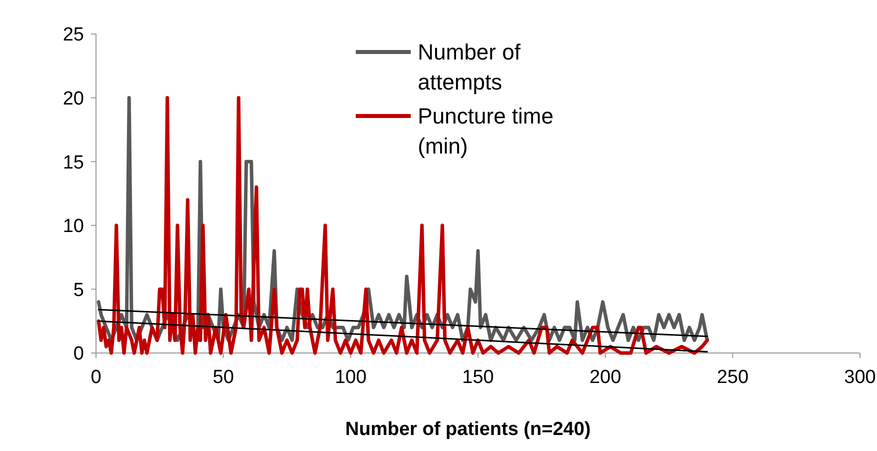 Image resolution: width=877 pixels, height=451 pixels. I want to click on x-tick-label: 250, so click(732, 377).